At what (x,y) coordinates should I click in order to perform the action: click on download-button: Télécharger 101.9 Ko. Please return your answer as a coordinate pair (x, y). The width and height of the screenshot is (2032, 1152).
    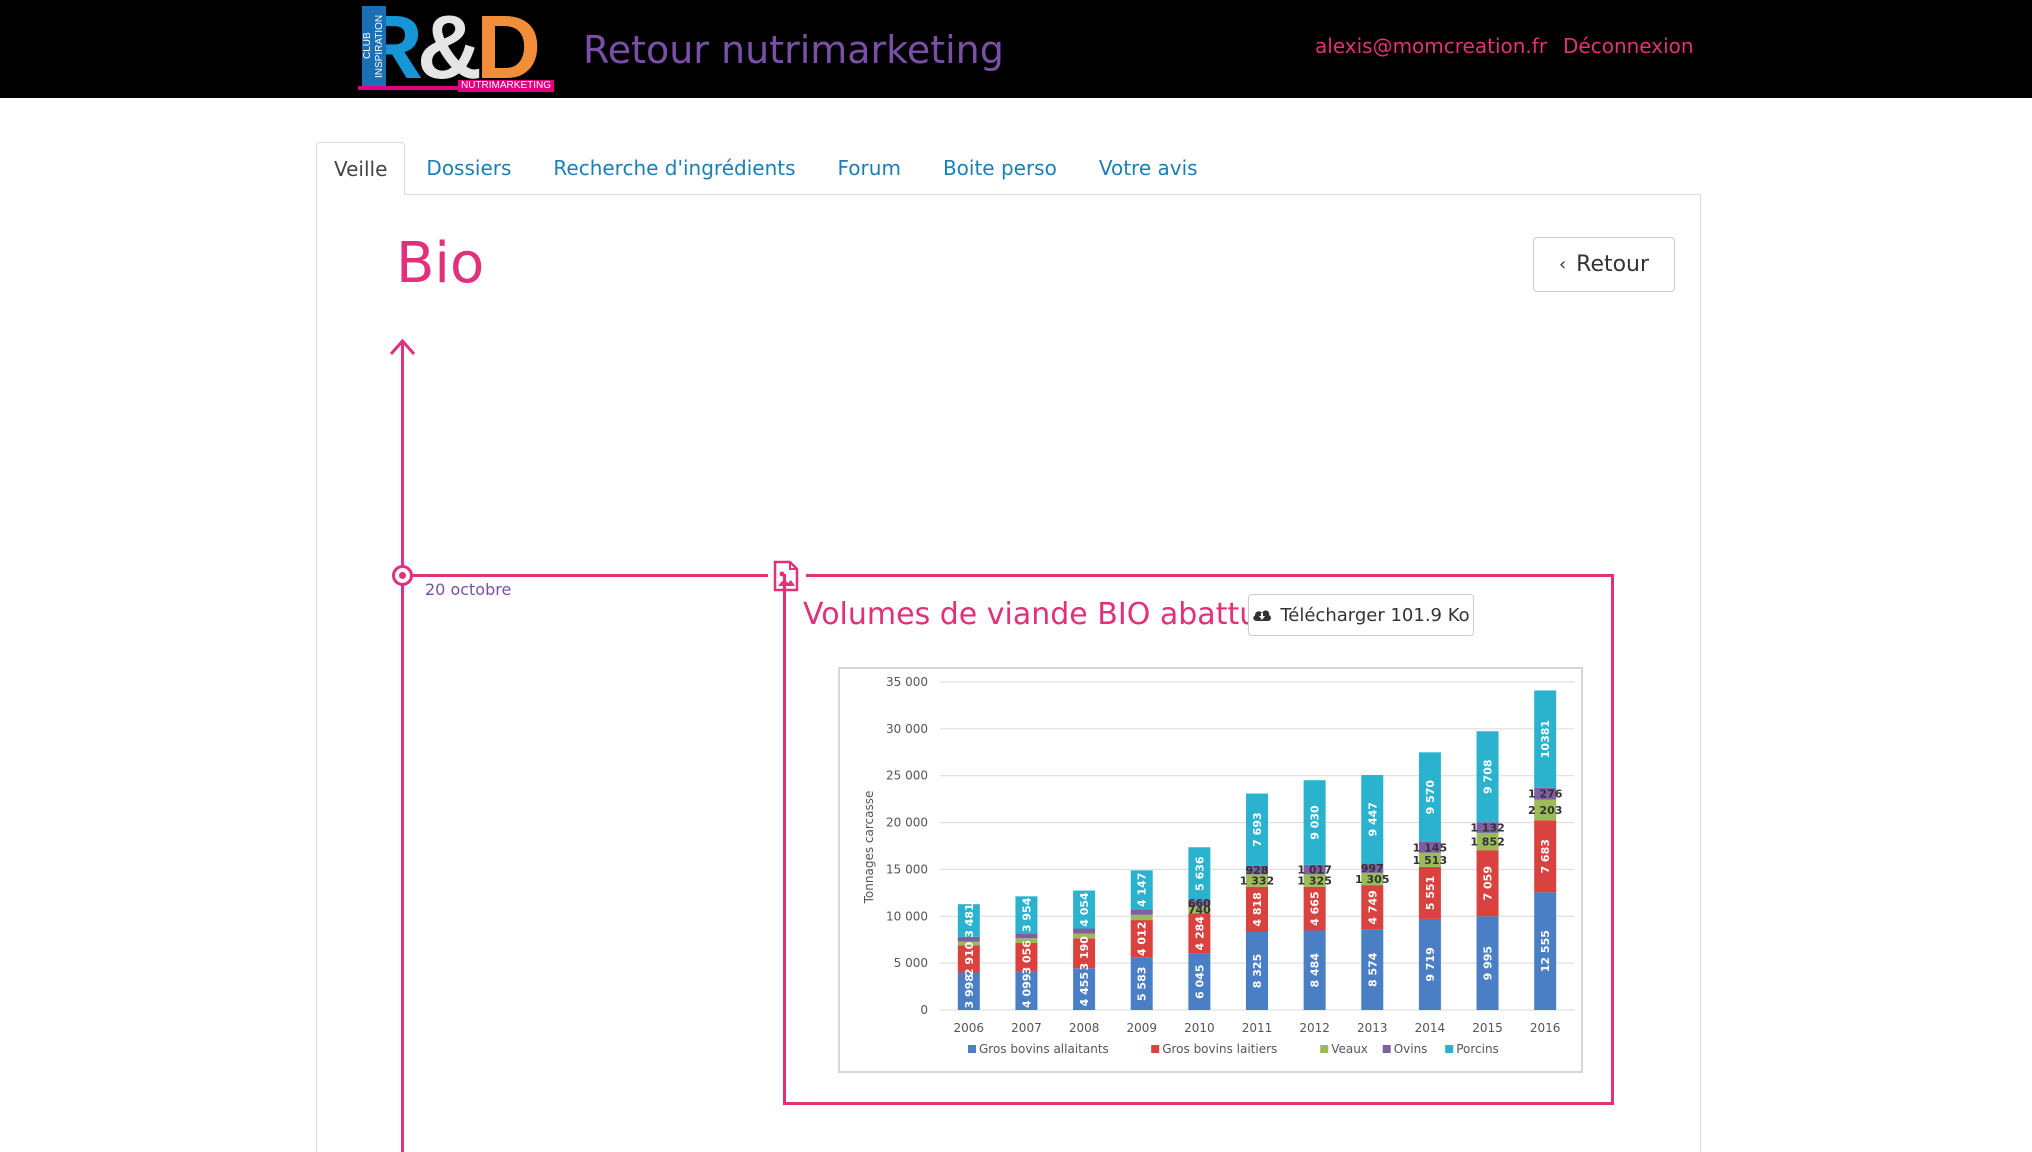
    Looking at the image, I should click on (1361, 615).